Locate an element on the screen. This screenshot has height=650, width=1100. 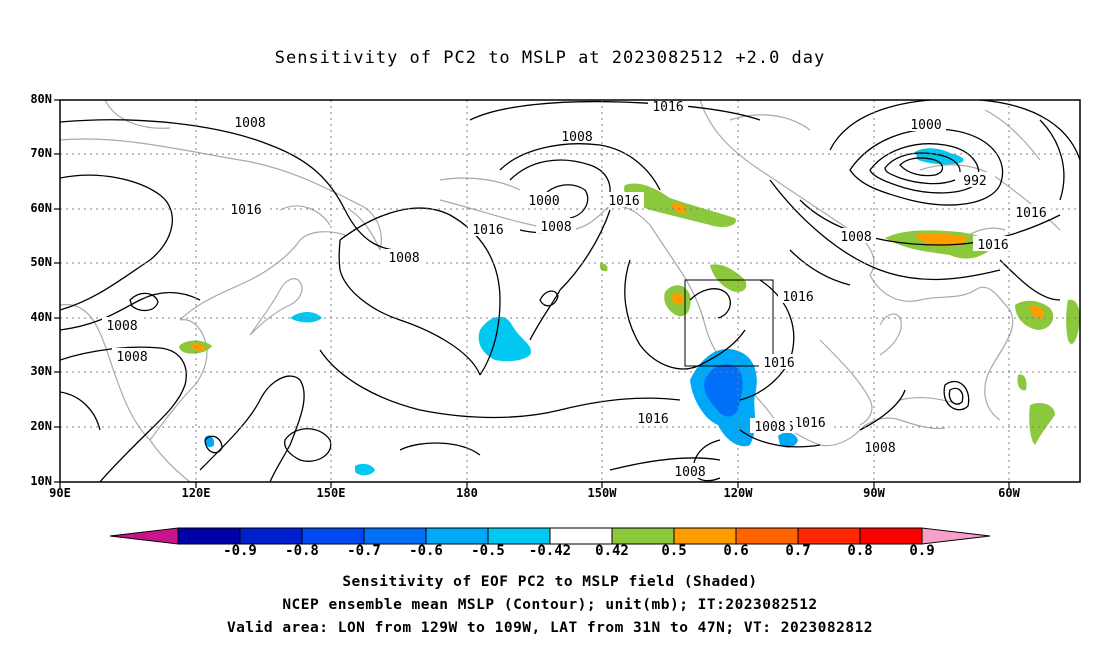
lon-label: 120W is located at coordinates (738, 493).